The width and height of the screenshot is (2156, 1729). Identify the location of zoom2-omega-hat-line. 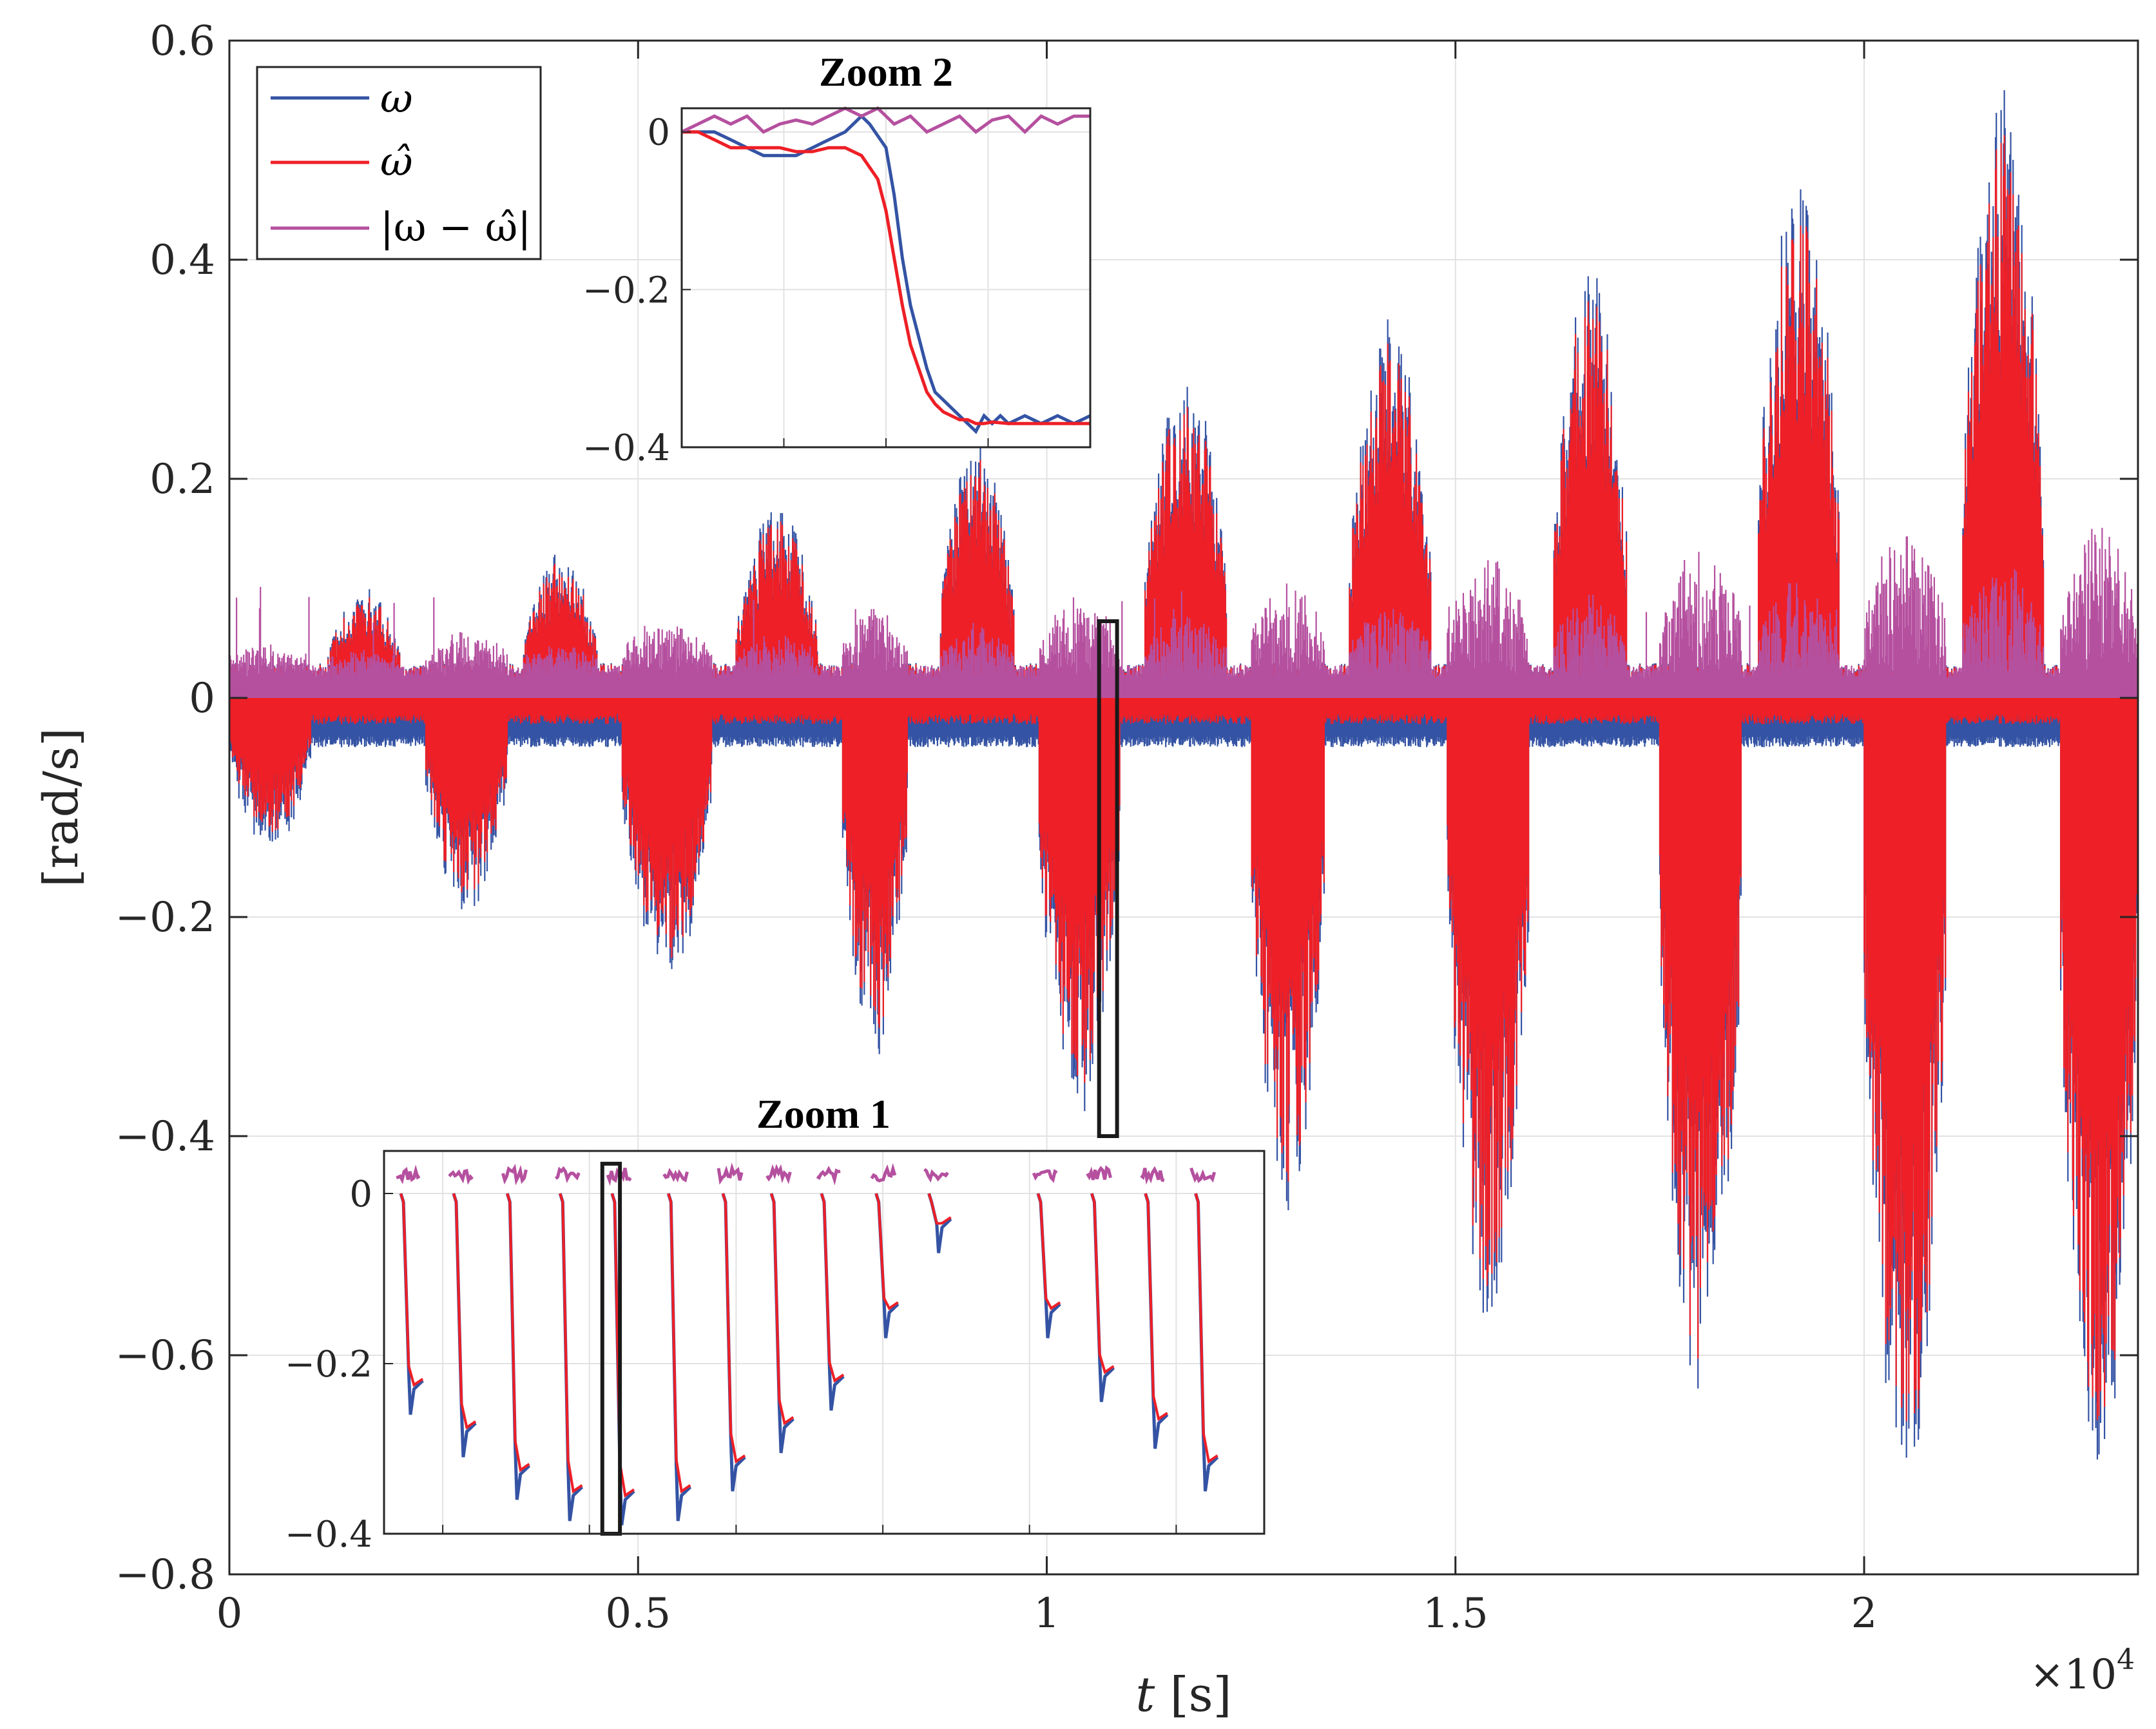
(886, 277).